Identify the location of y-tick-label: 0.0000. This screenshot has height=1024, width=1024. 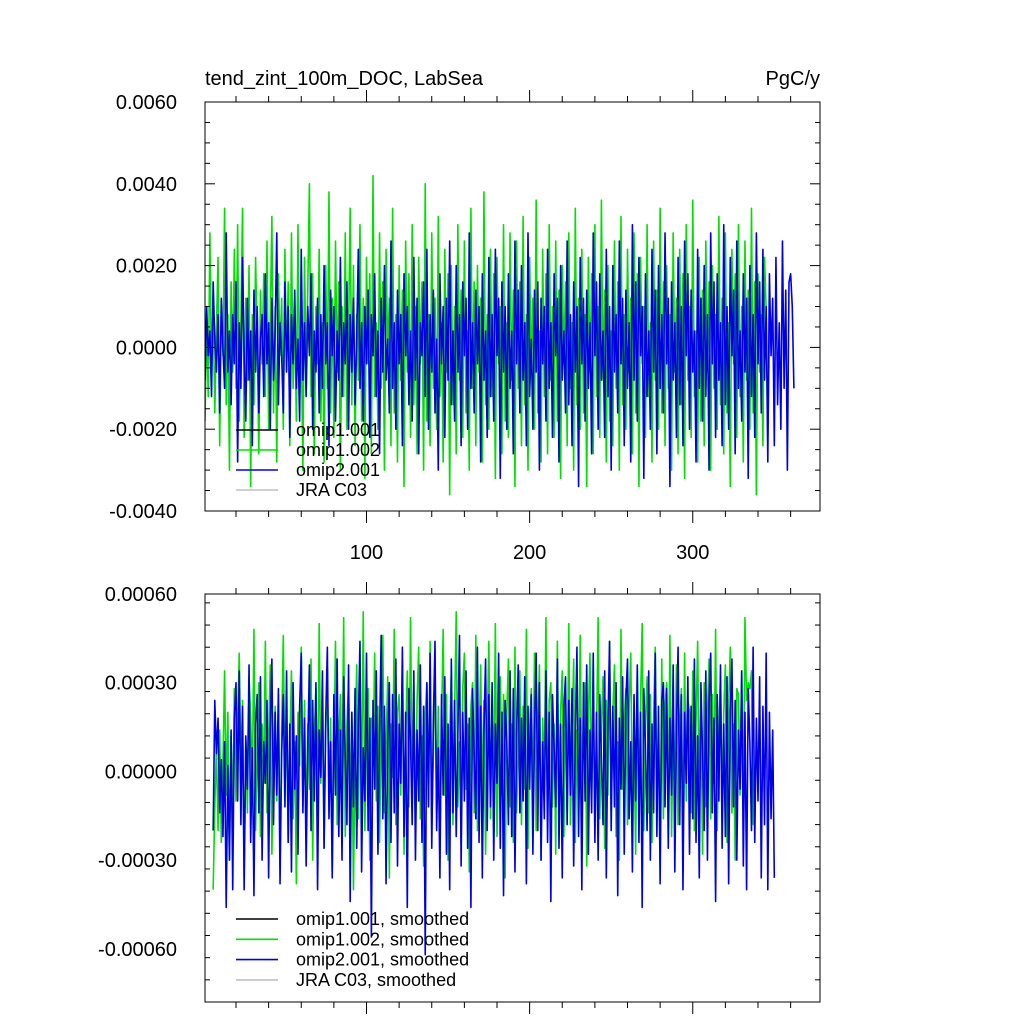
(146, 348).